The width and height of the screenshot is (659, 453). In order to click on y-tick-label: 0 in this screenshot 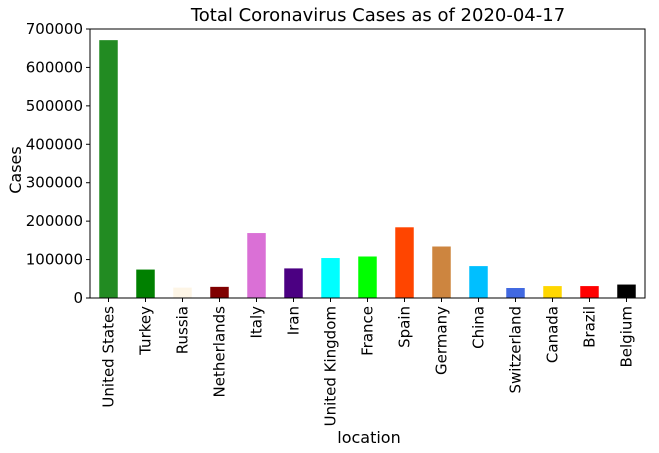, I will do `click(78, 298)`.